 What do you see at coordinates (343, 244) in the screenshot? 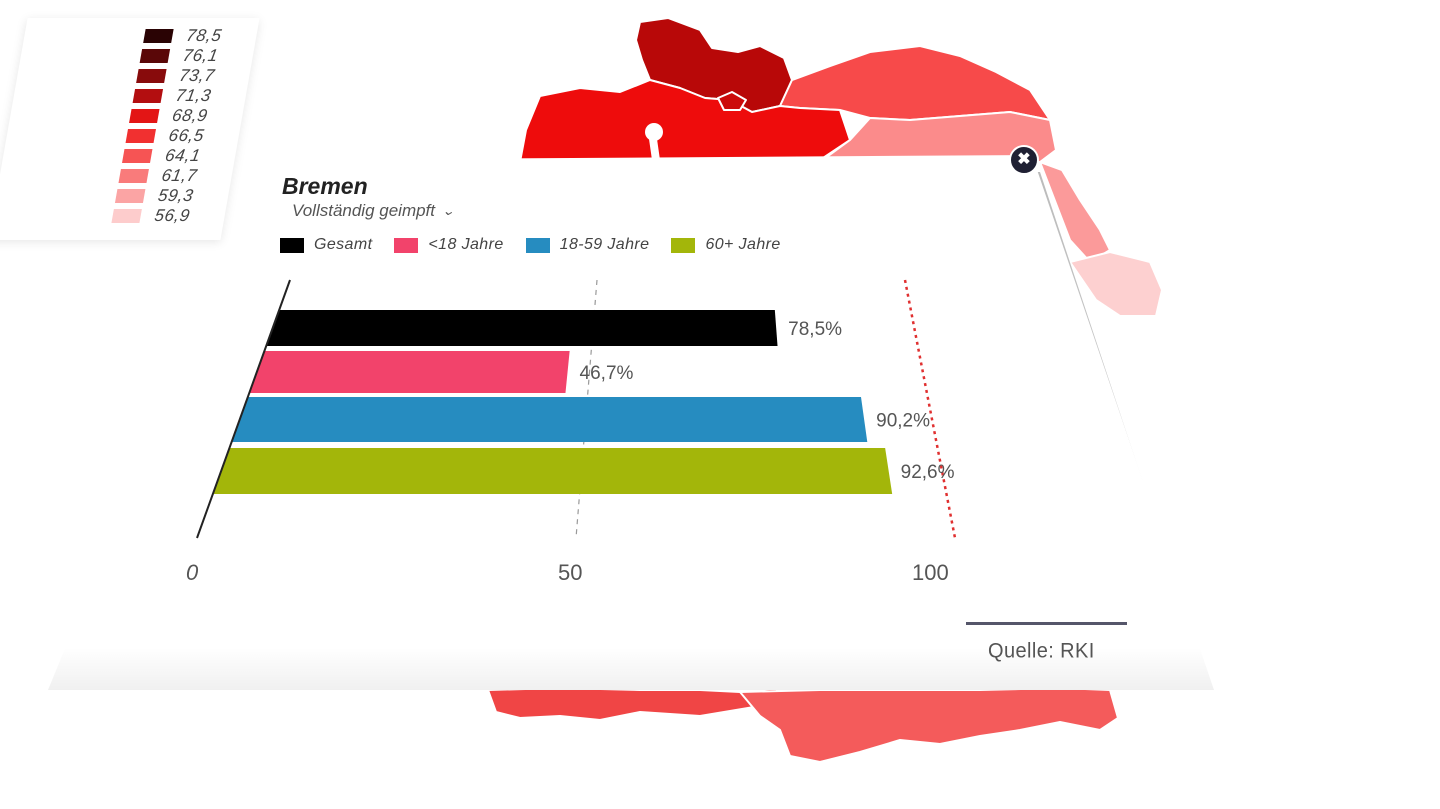
I see `series-legend-label: Gesamt` at bounding box center [343, 244].